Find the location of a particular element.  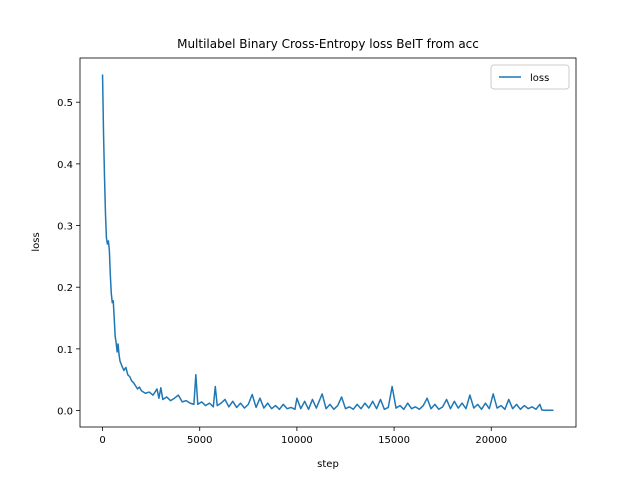

x-tick-label: 20000 is located at coordinates (491, 440).